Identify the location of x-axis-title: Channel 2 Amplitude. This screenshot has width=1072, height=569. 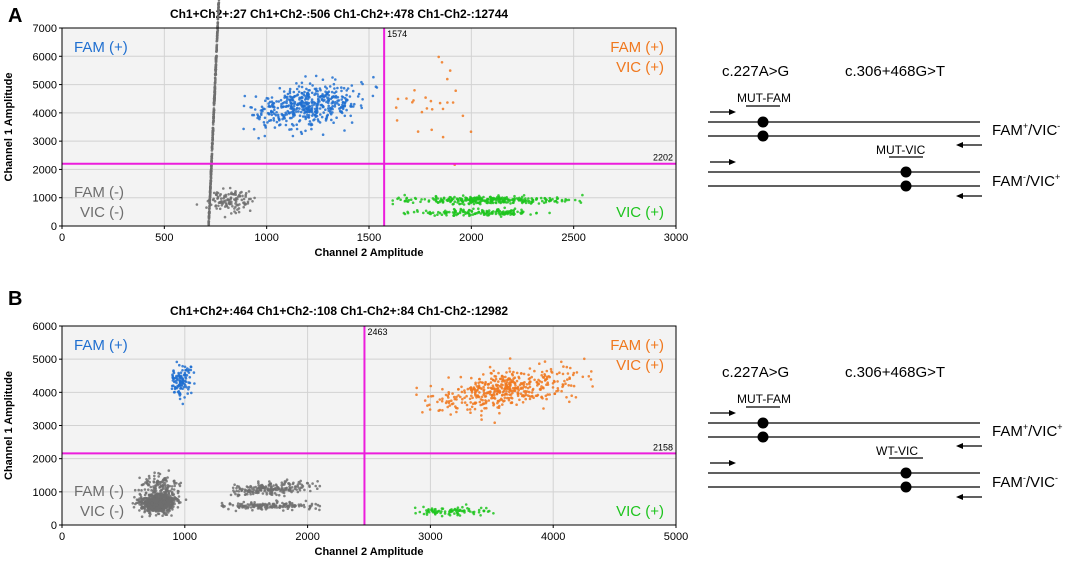
(369, 253).